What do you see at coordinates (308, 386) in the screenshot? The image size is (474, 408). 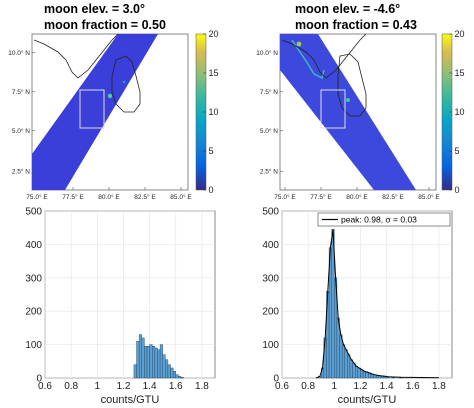 I see `histogram-xtick-label-right: 0.8` at bounding box center [308, 386].